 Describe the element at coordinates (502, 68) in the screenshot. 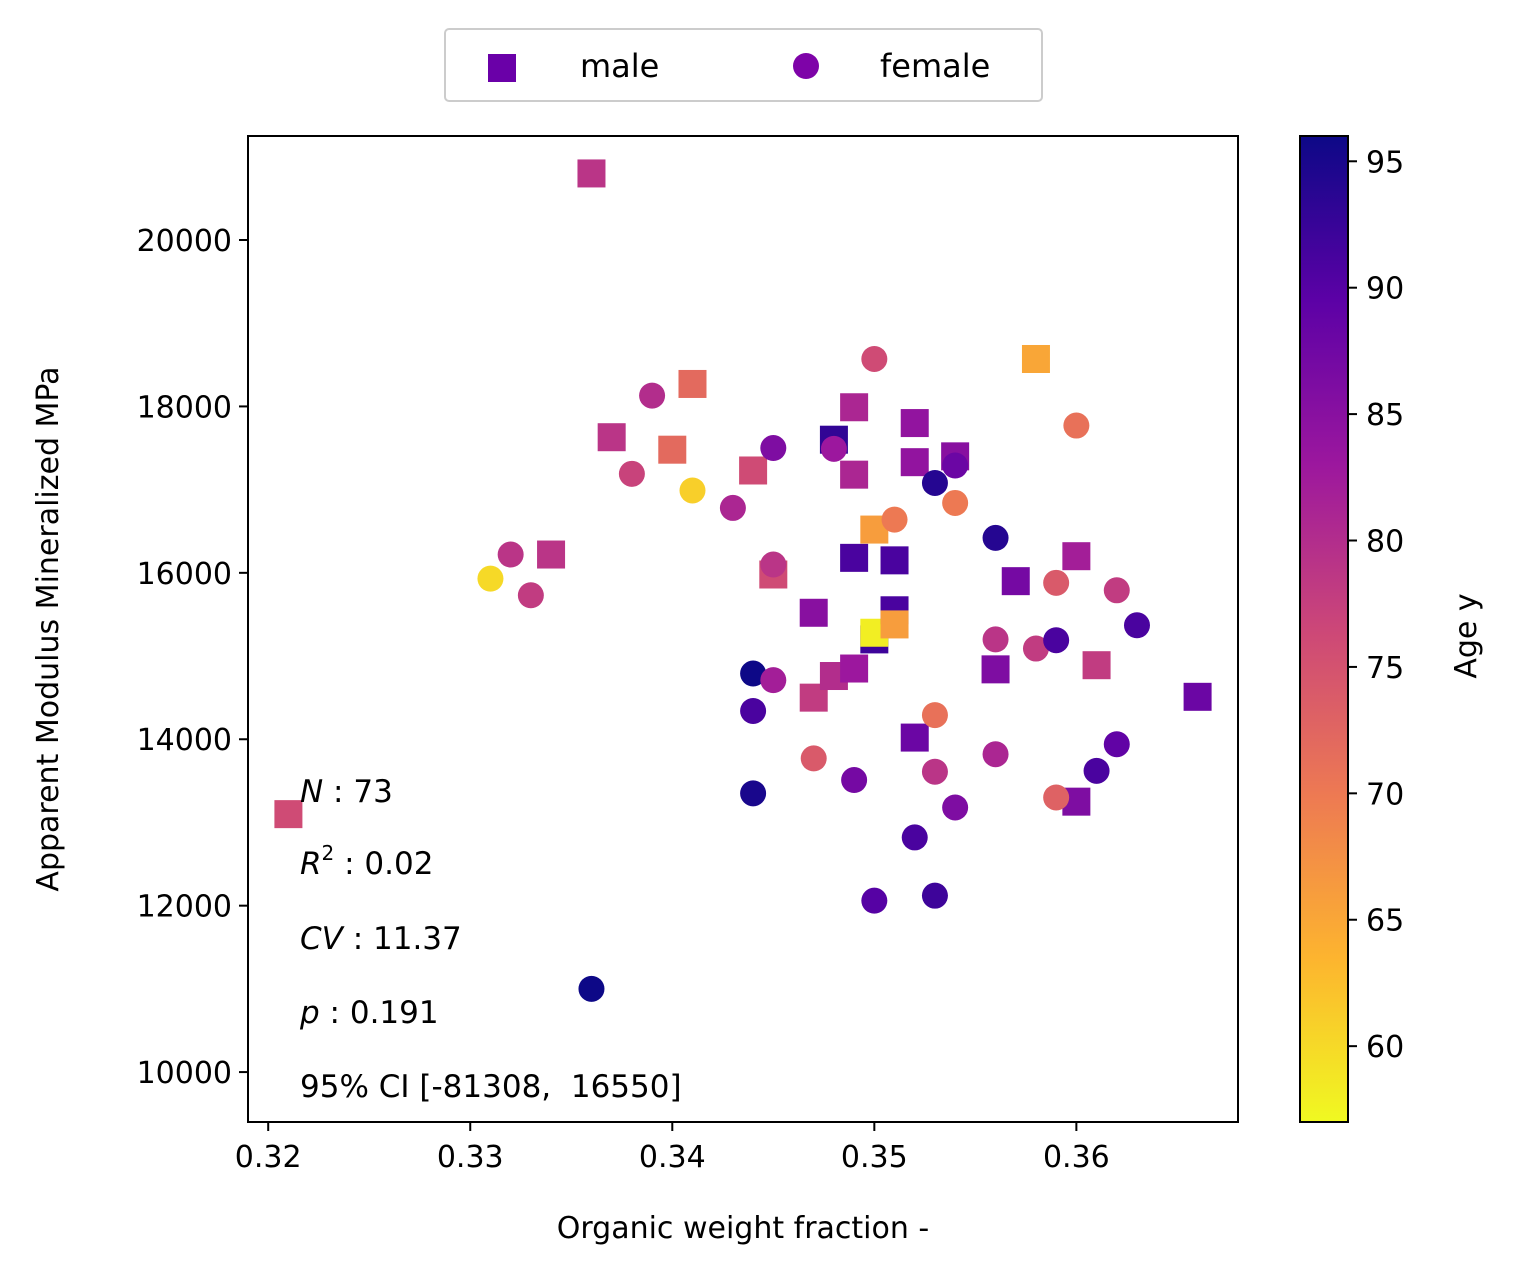

I see `legend-male-marker` at that location.